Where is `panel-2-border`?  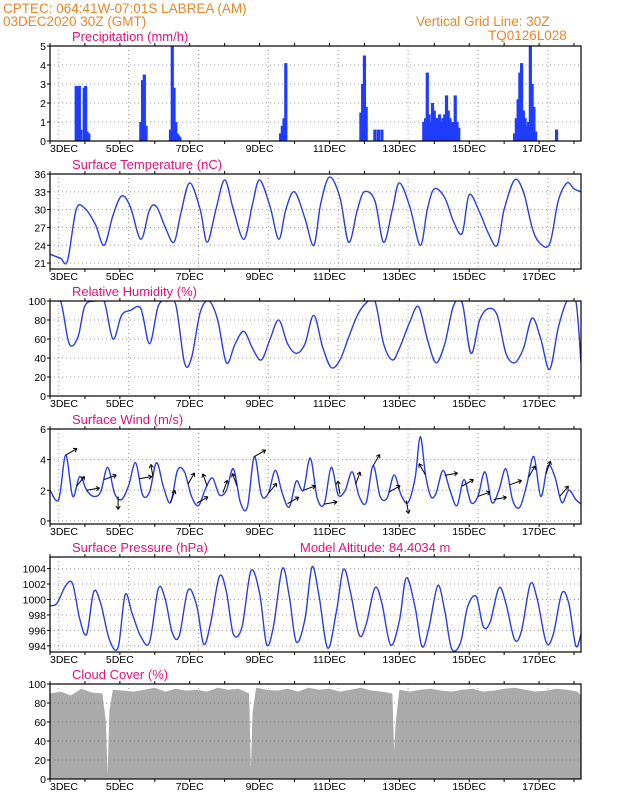
panel-2-border is located at coordinates (315, 221).